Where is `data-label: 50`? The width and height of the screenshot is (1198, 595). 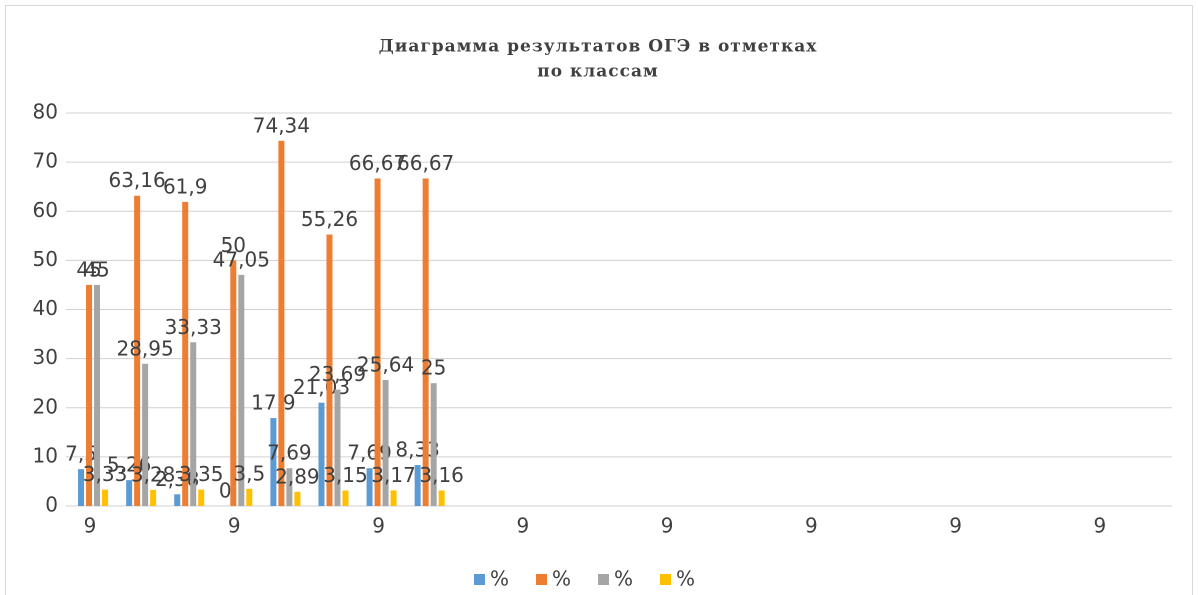
data-label: 50 is located at coordinates (233, 245).